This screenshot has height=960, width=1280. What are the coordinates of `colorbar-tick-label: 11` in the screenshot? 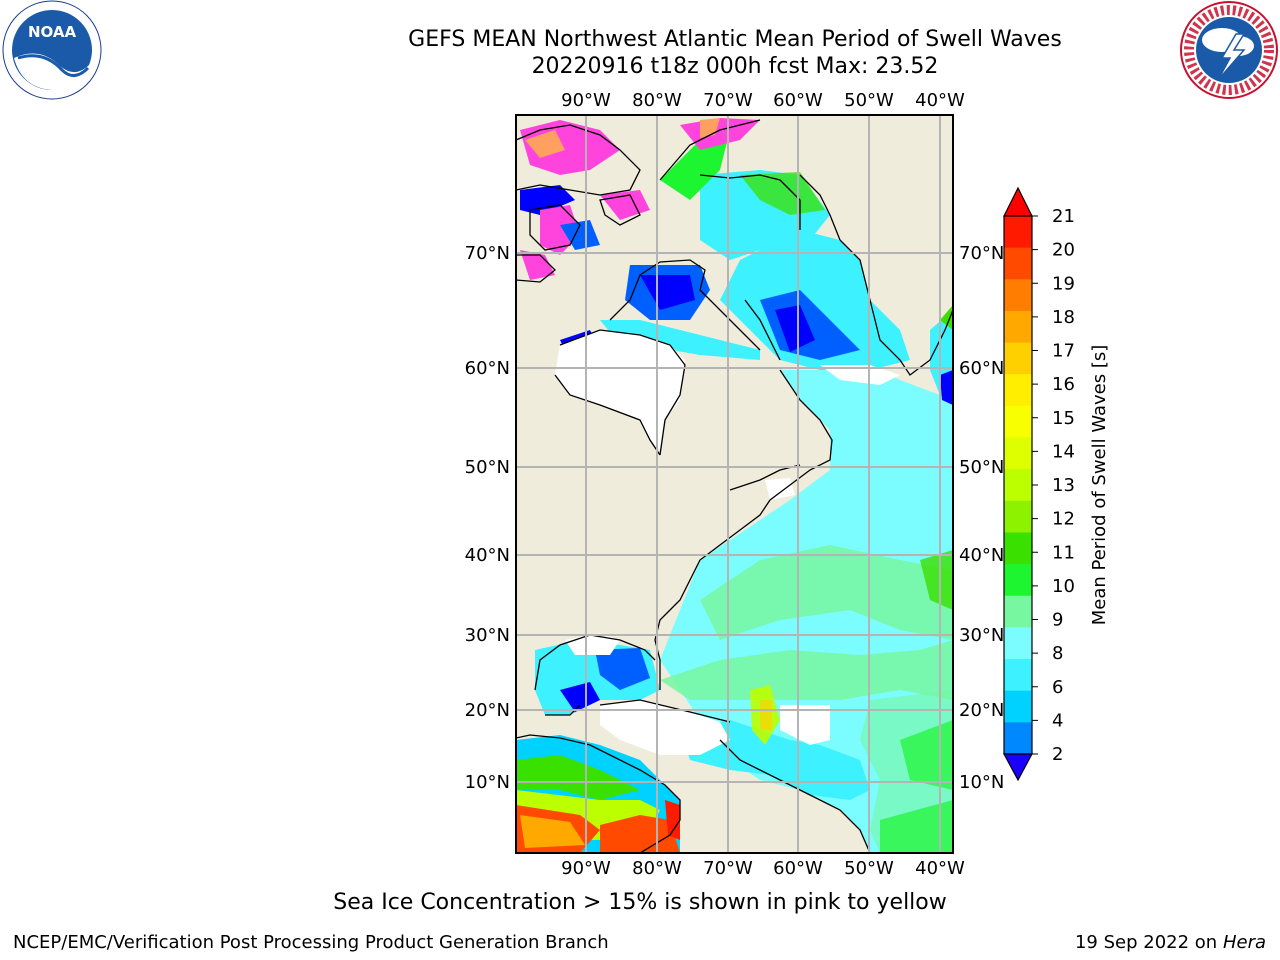 It's located at (1063, 552).